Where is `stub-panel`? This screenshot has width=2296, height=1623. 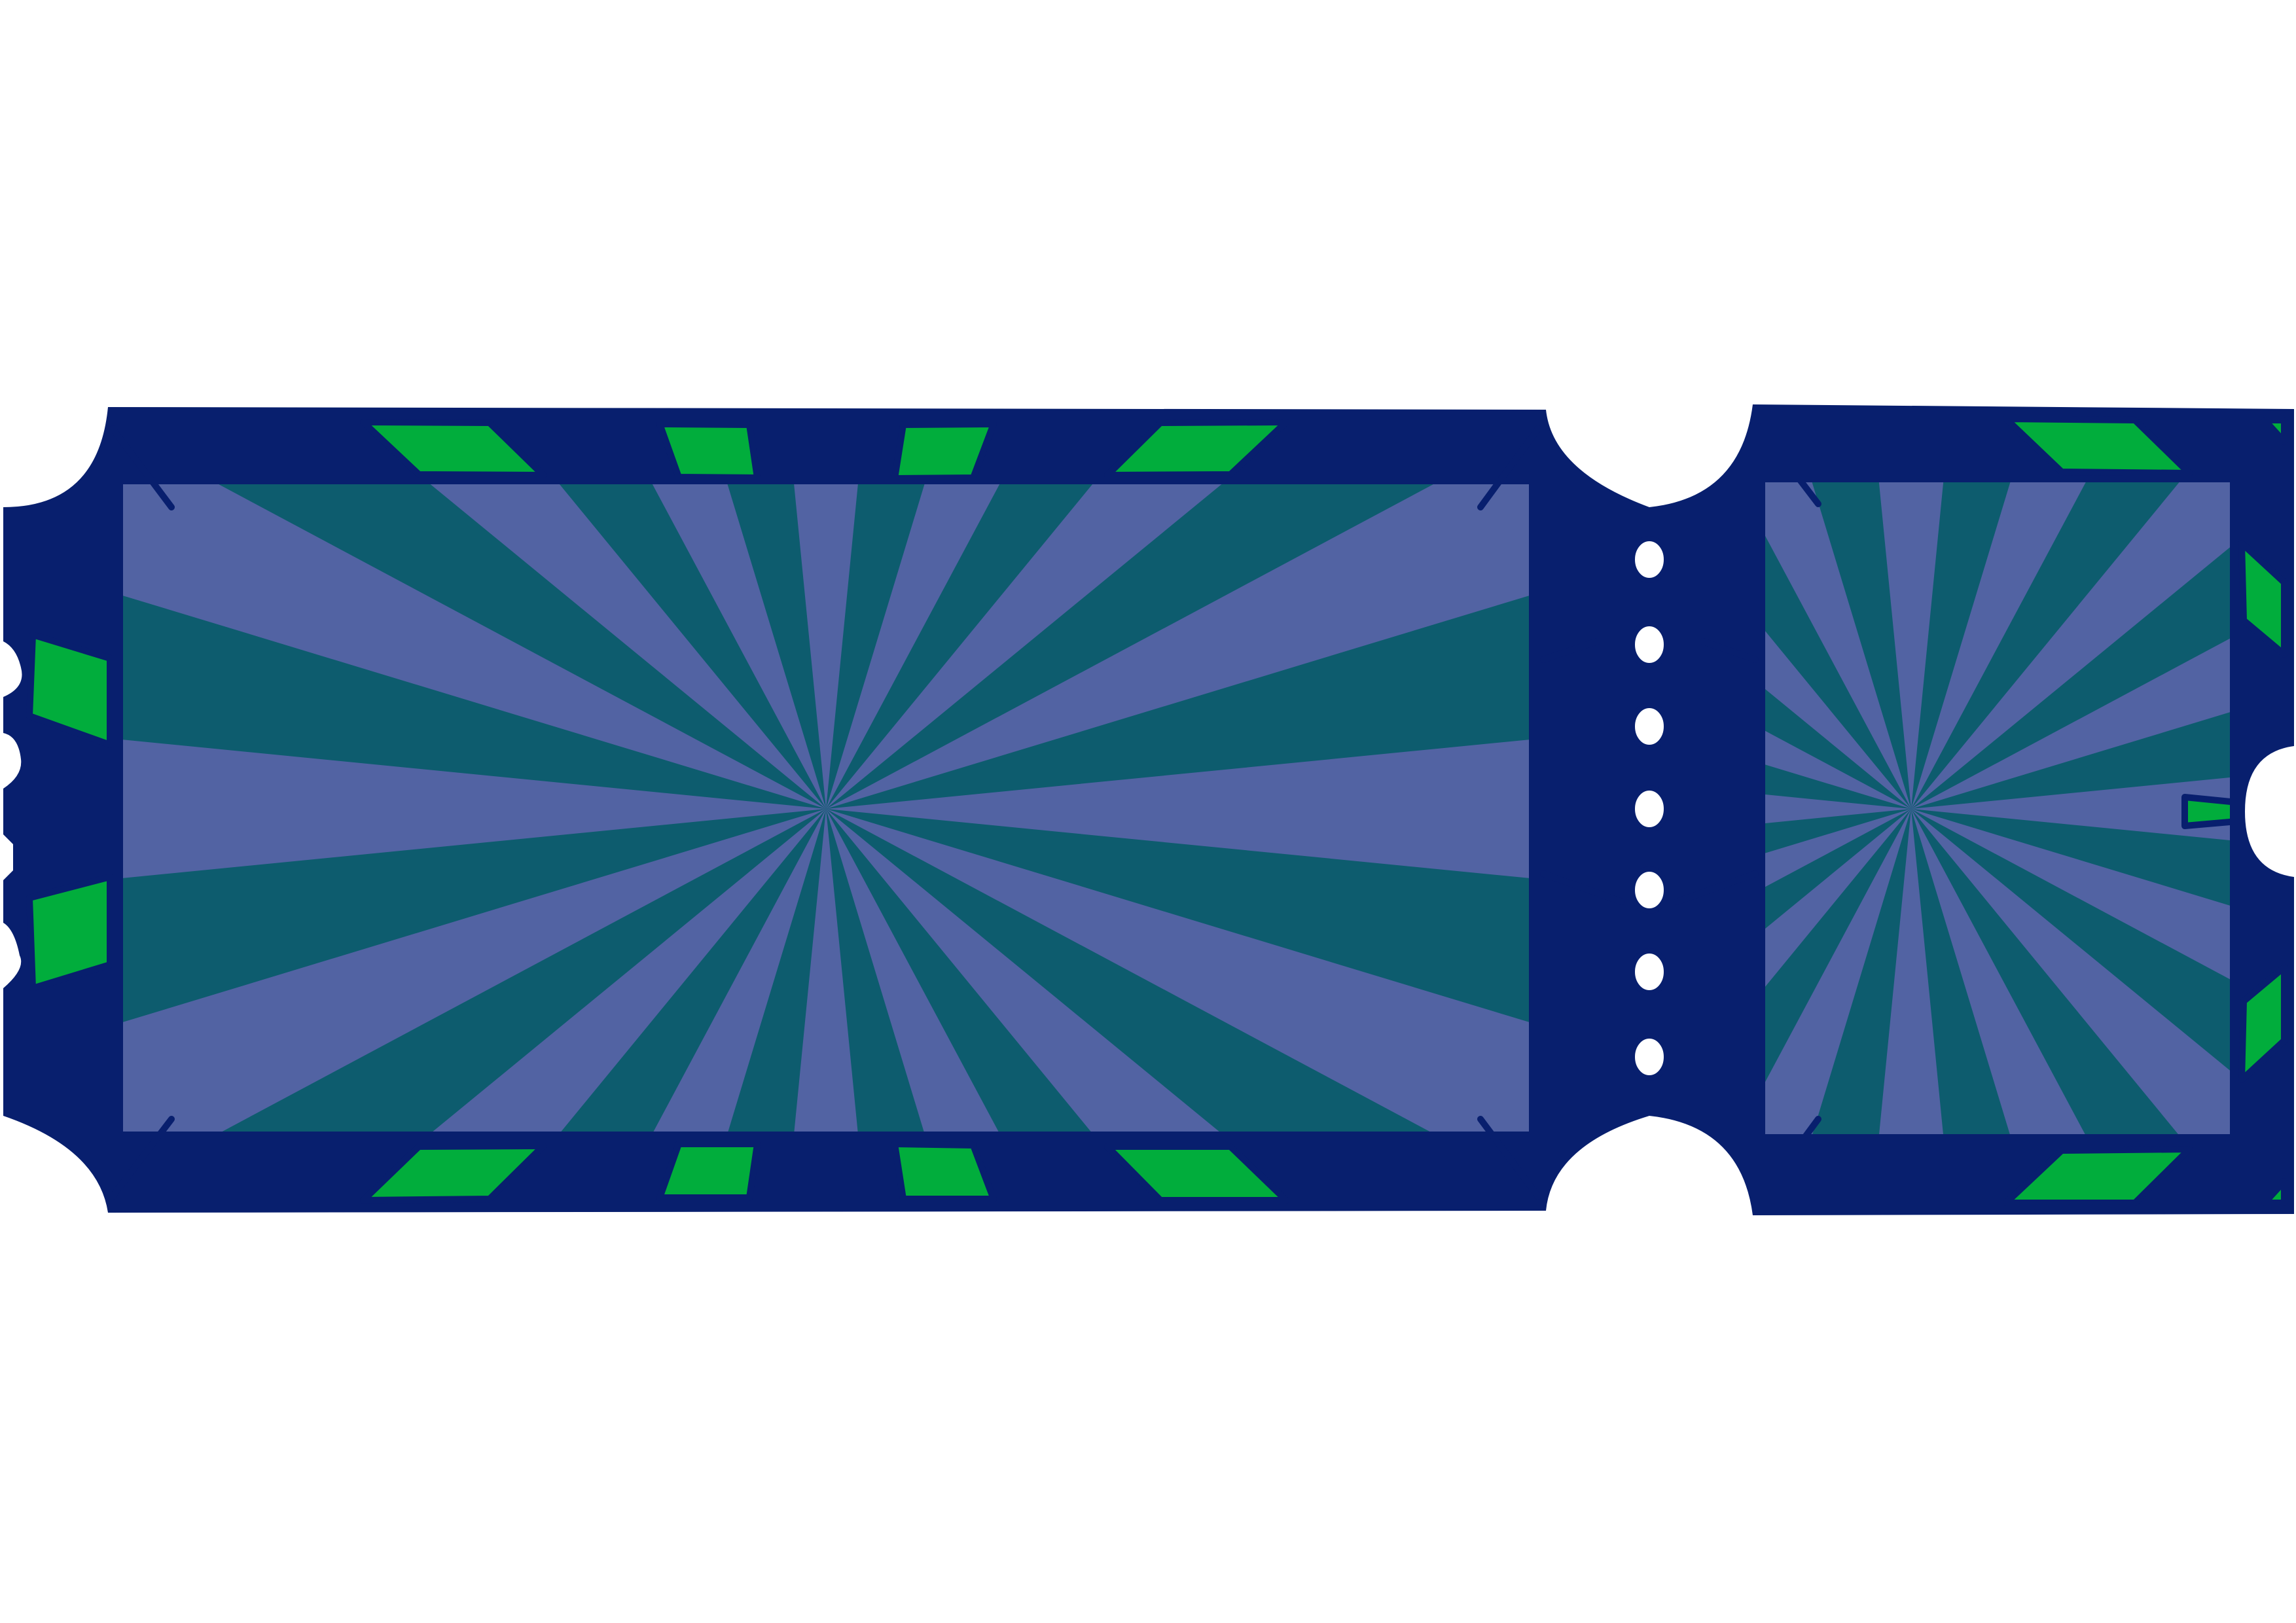 stub-panel is located at coordinates (1997, 808).